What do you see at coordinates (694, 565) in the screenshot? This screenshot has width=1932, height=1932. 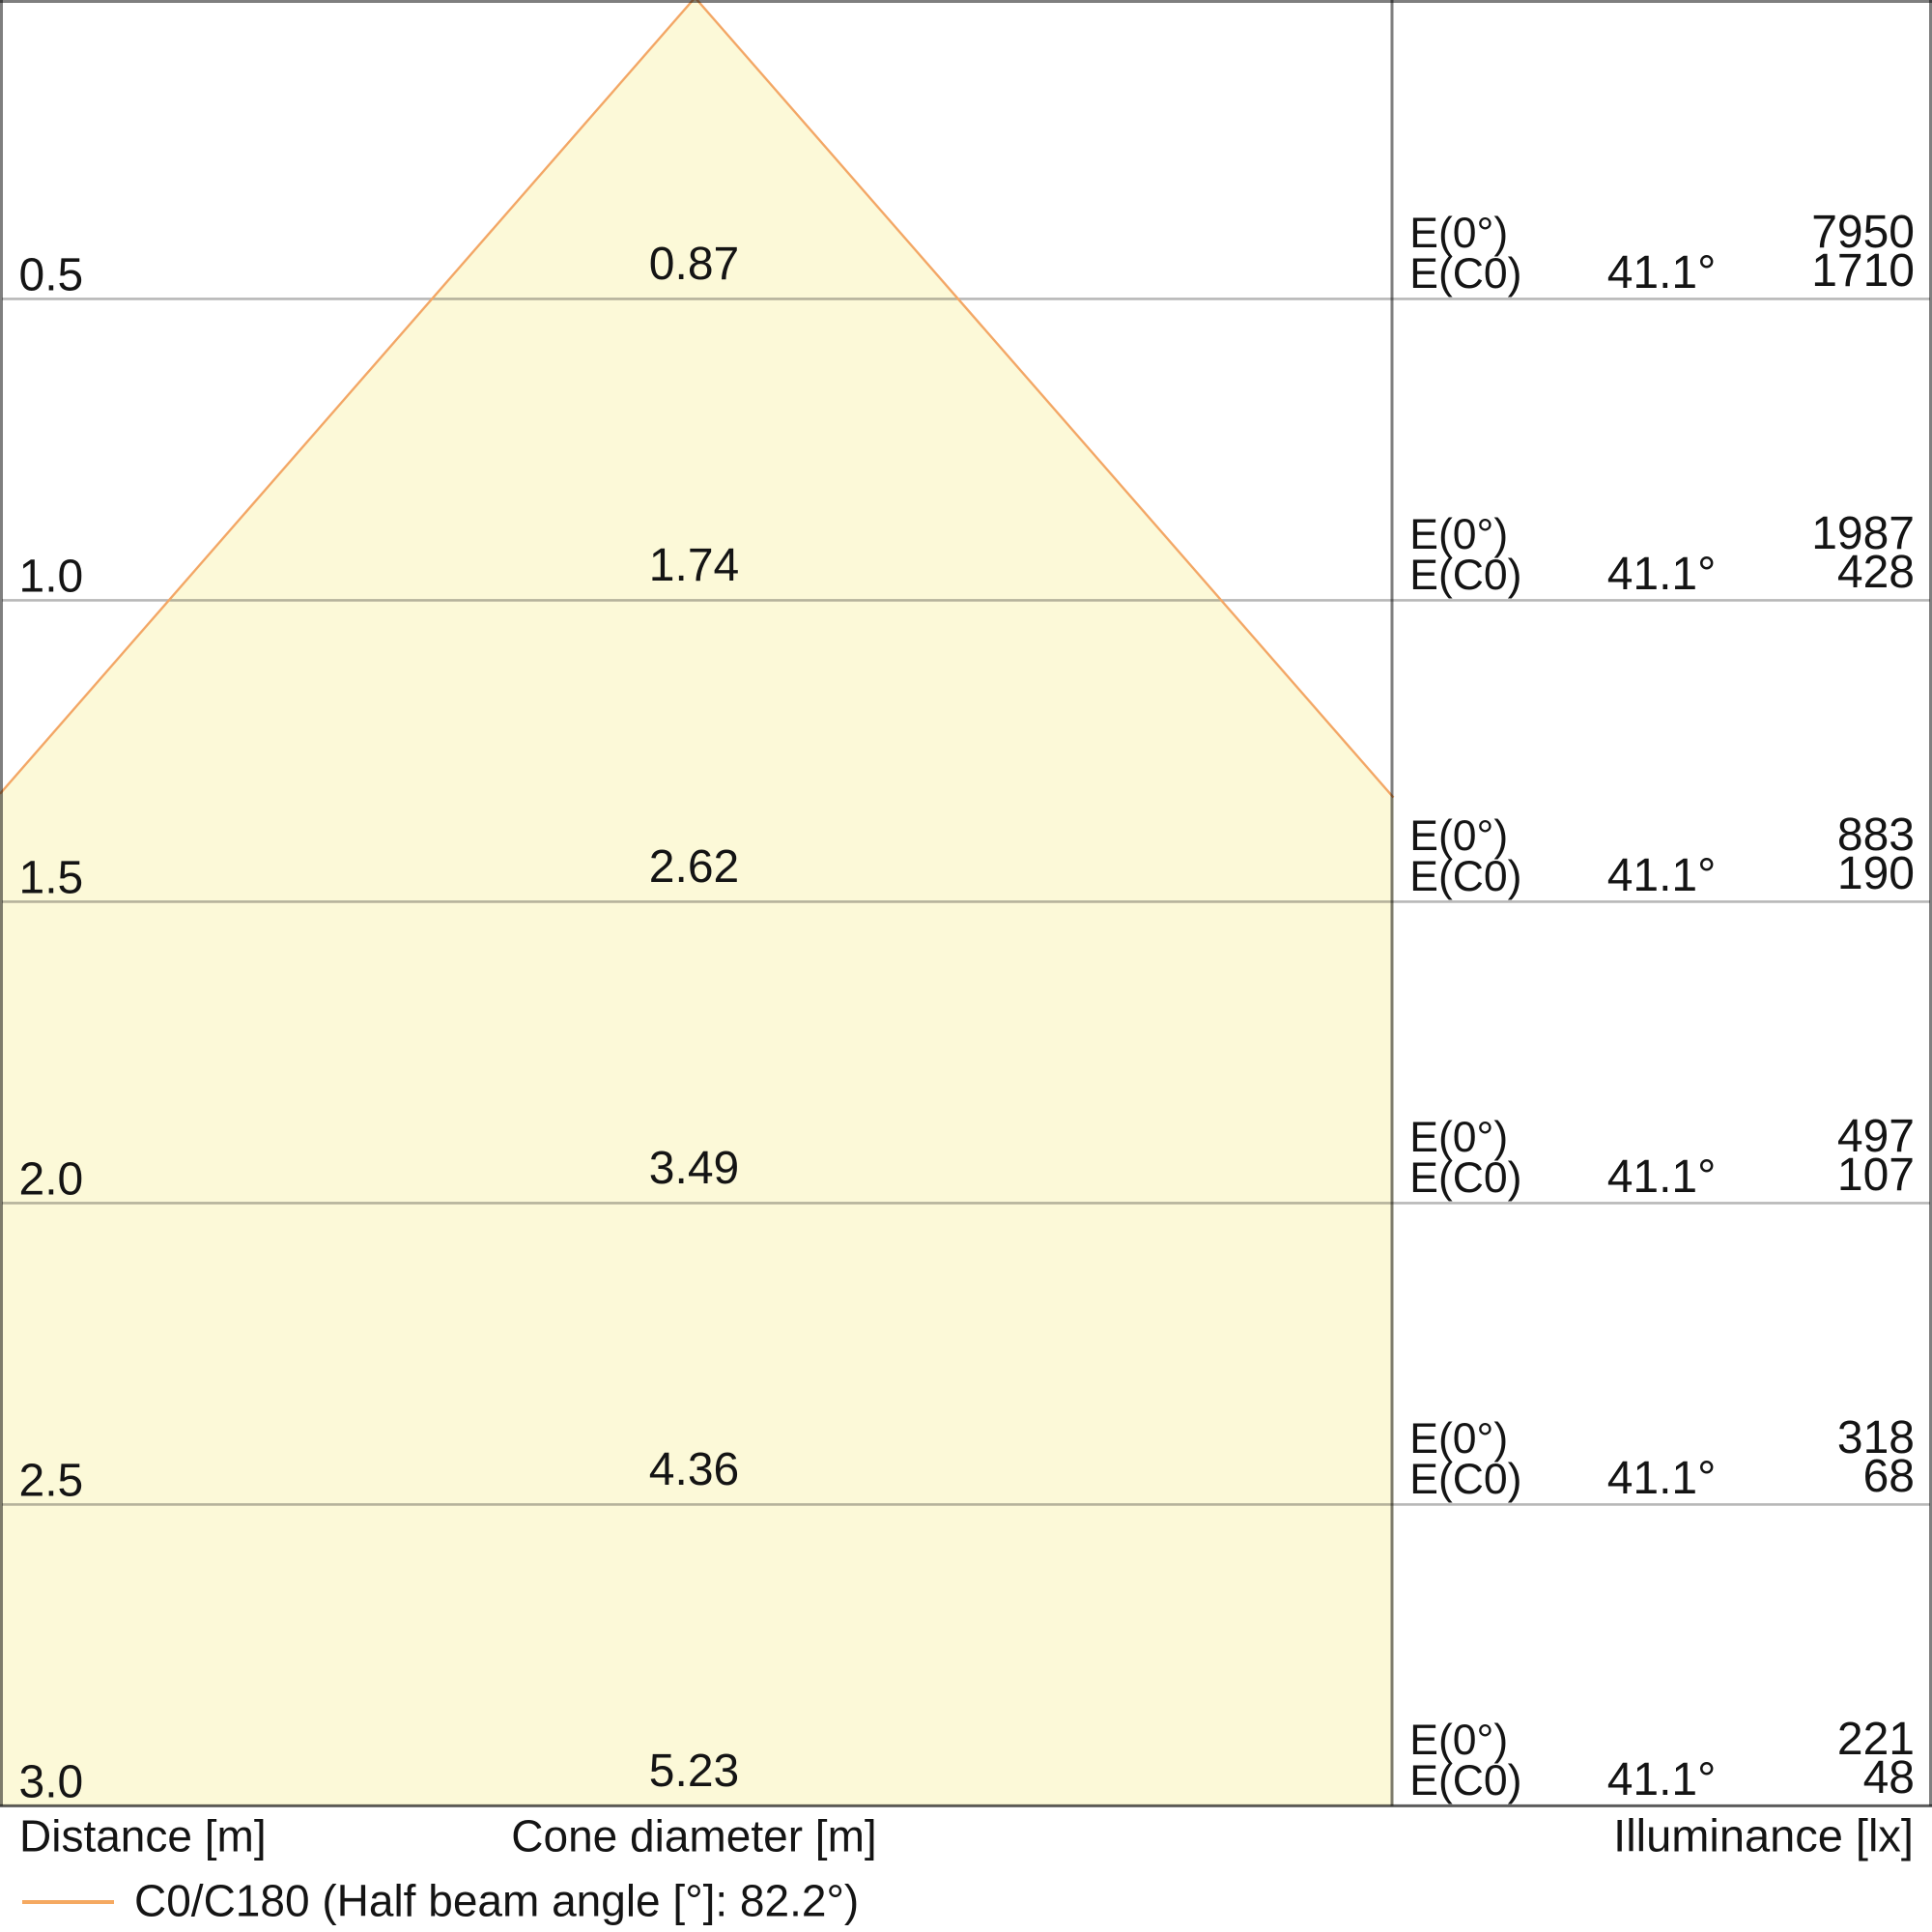 I see `svg-text: 1.74` at bounding box center [694, 565].